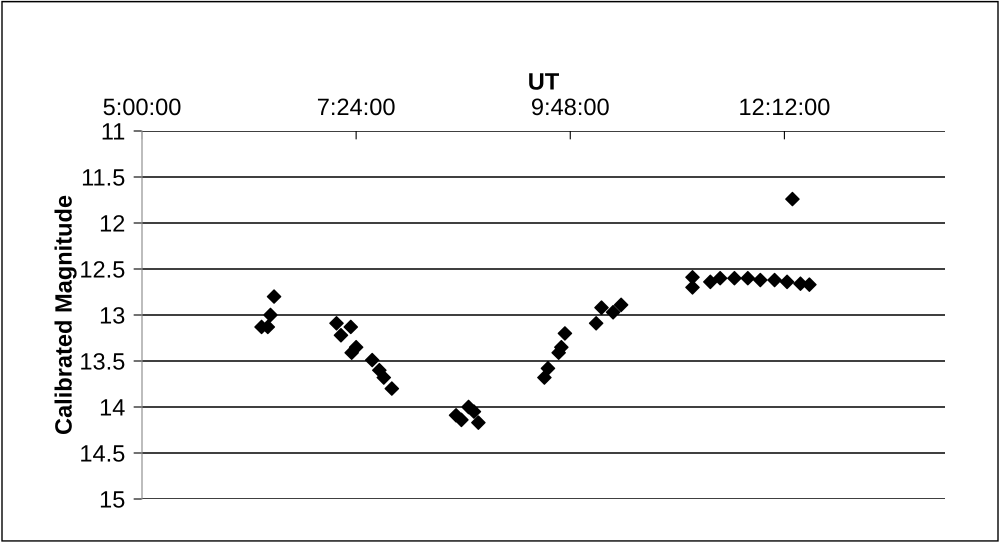 This screenshot has height=542, width=1000. I want to click on x-tick-label: 5:00:00, so click(142, 107).